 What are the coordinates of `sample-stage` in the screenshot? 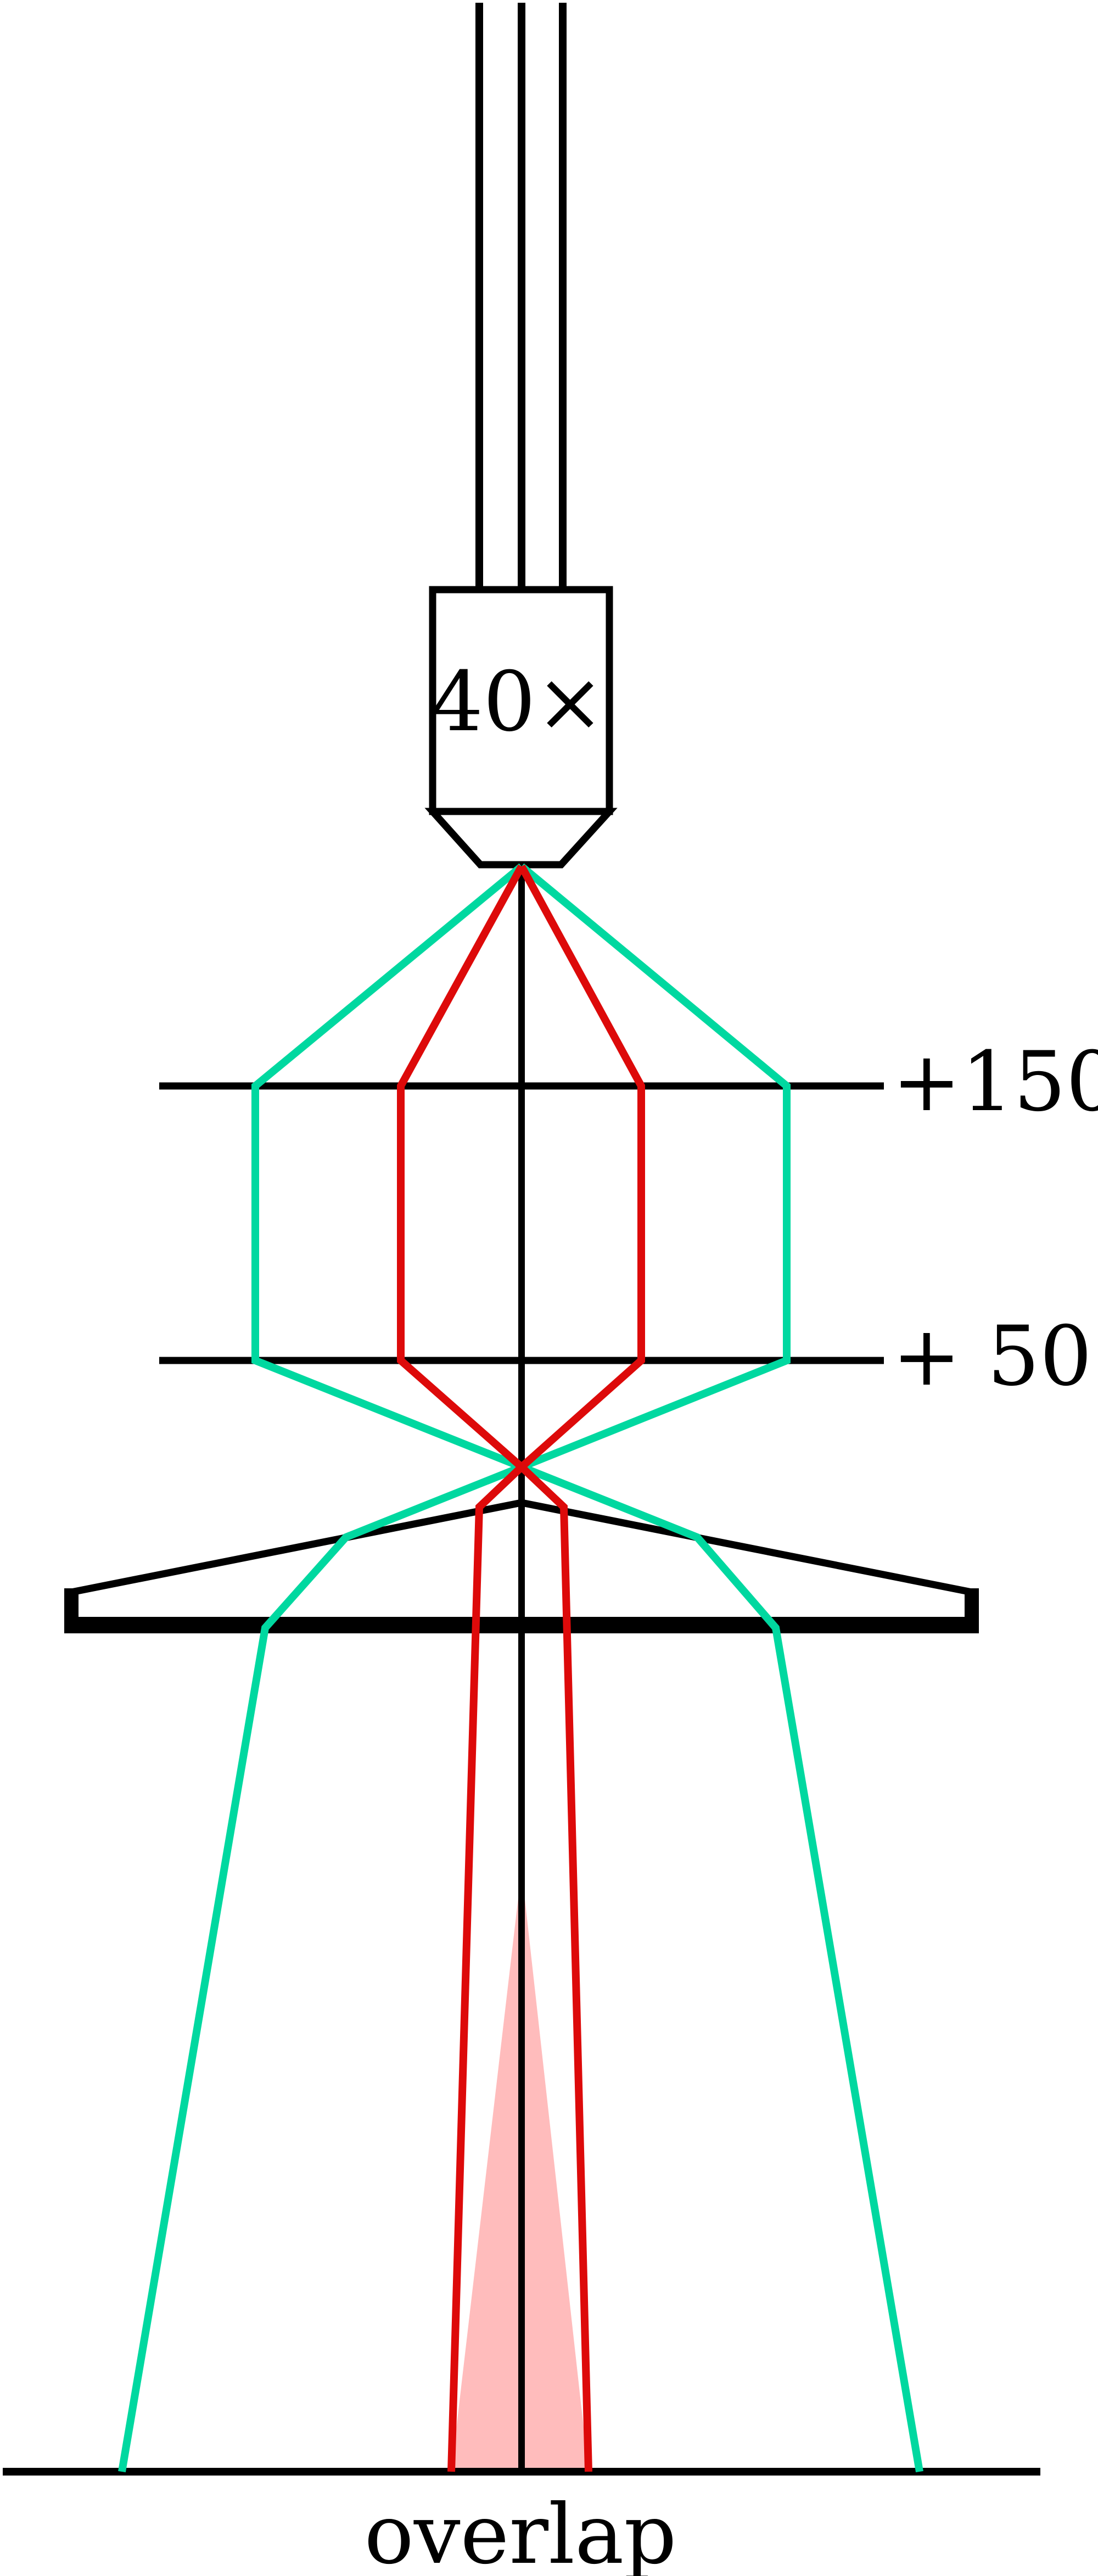 It's located at (521, 1566).